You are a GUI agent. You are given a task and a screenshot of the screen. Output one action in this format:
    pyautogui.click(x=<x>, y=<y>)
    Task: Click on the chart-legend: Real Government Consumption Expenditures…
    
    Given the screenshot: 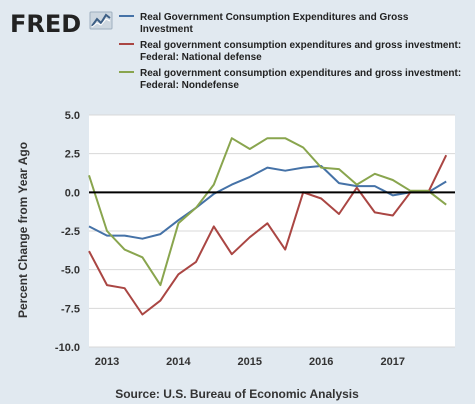 What is the action you would take?
    pyautogui.click(x=290, y=51)
    